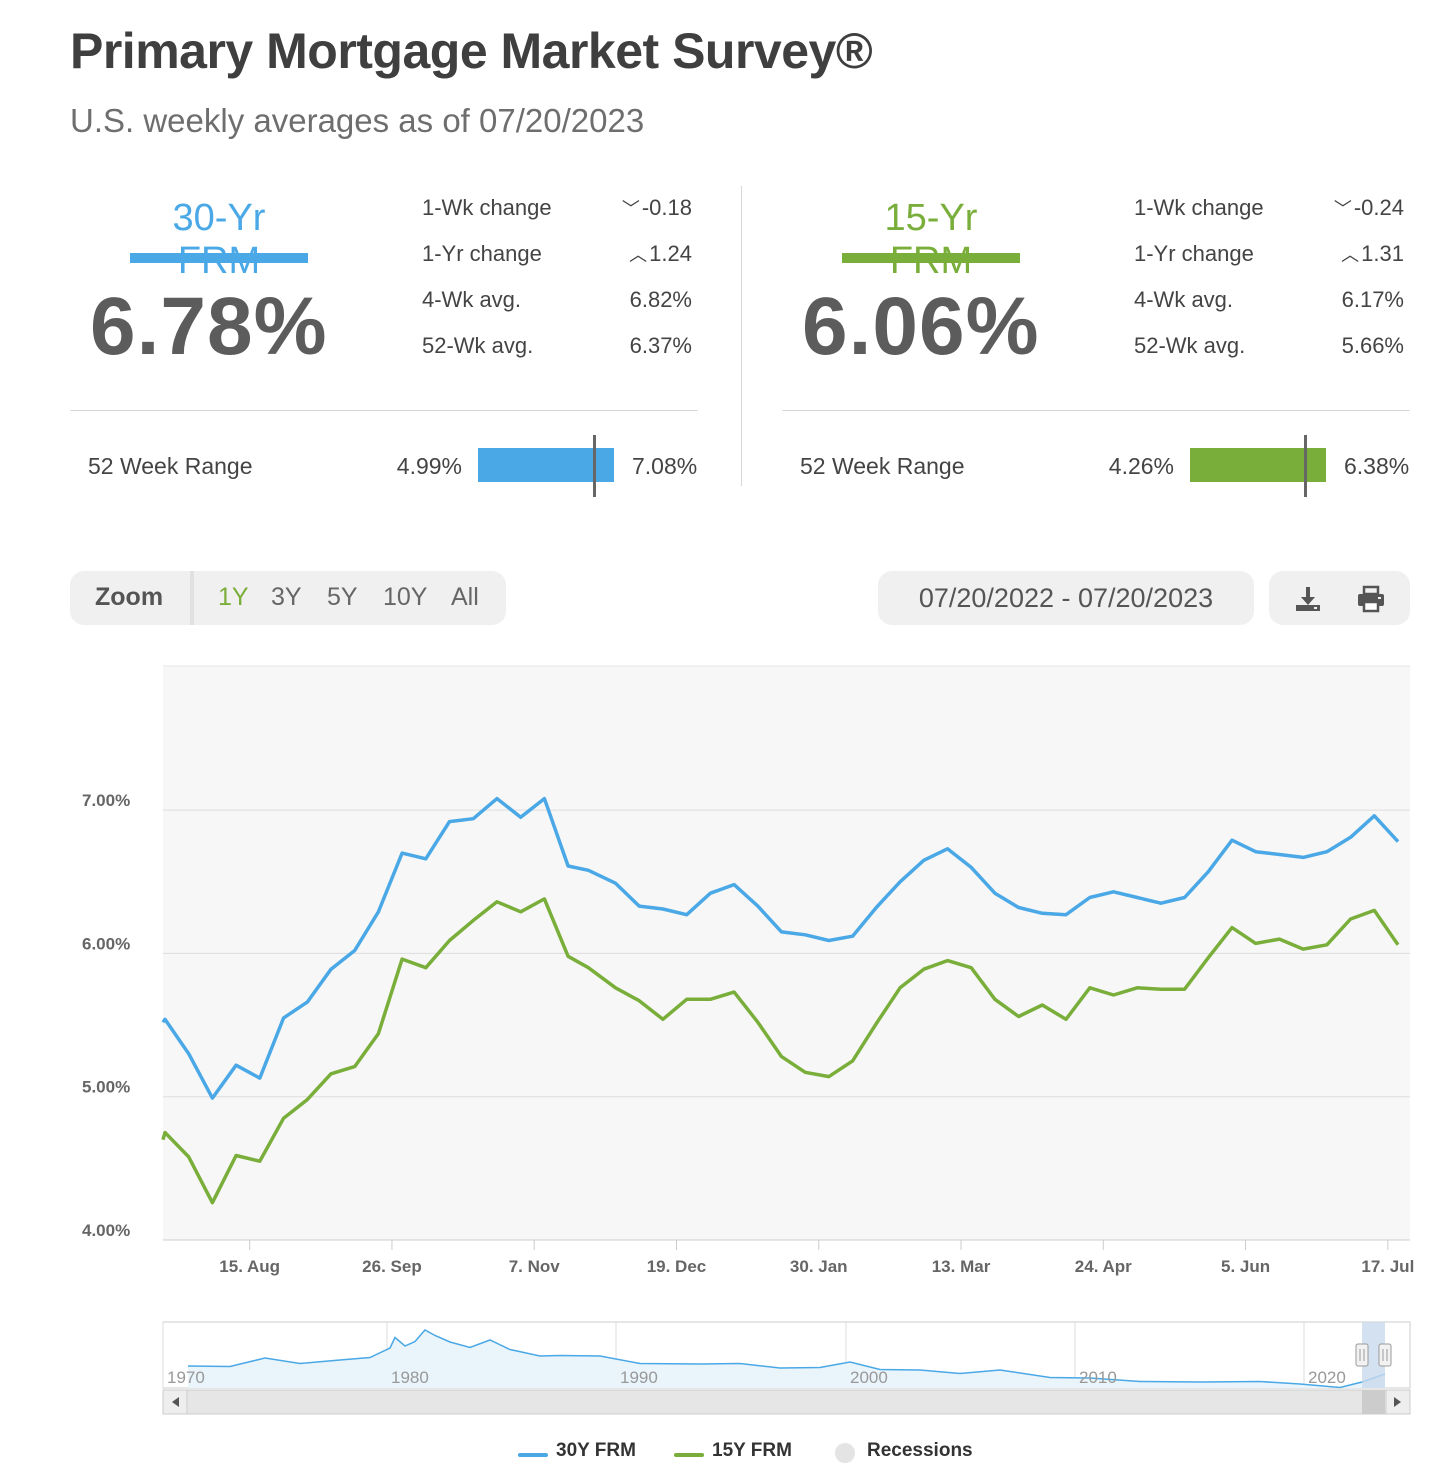 This screenshot has width=1456, height=1481. Describe the element at coordinates (233, 597) in the screenshot. I see `zoom-option-1y: 1Y` at that location.